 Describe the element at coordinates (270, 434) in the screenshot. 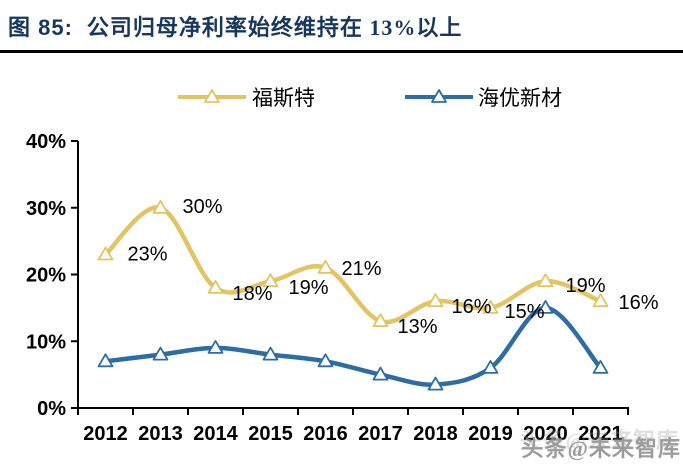

I see `x-tick-label: 2015` at that location.